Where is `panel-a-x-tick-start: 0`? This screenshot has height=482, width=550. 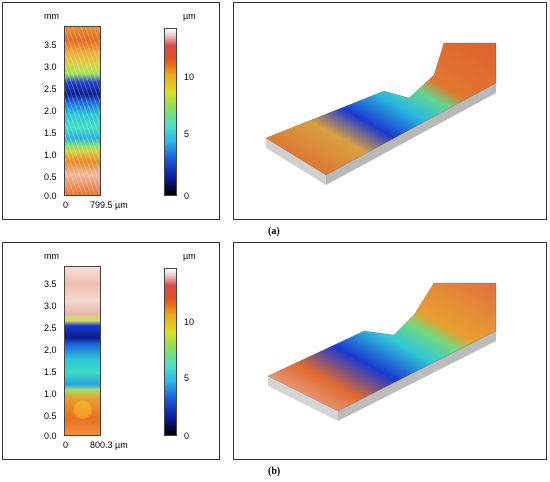
panel-a-x-tick-start: 0 is located at coordinates (66, 205).